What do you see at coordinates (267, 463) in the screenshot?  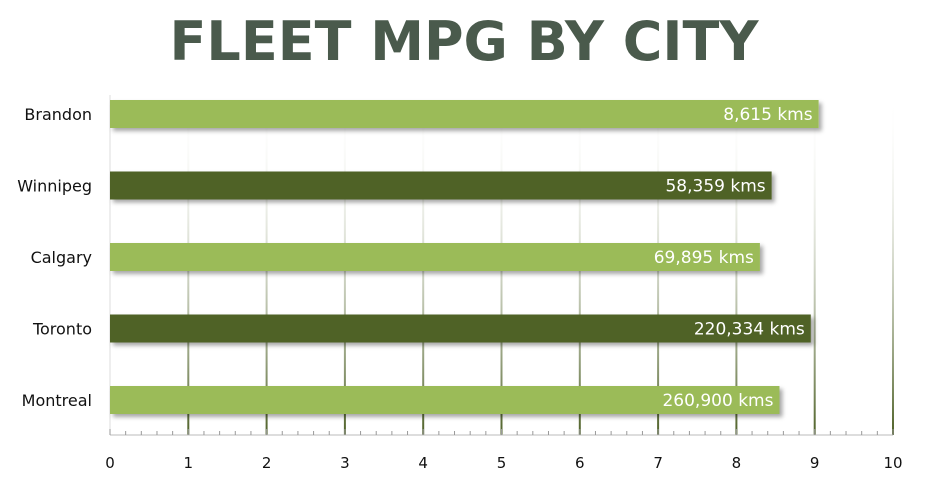 I see `x-tick-label: 2` at bounding box center [267, 463].